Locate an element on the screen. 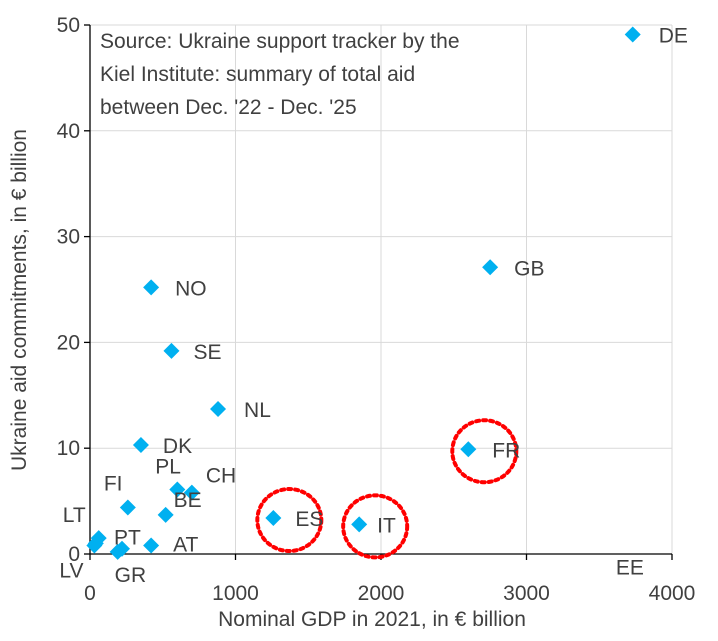 This screenshot has height=641, width=718. highlight-circle-es is located at coordinates (289, 520).